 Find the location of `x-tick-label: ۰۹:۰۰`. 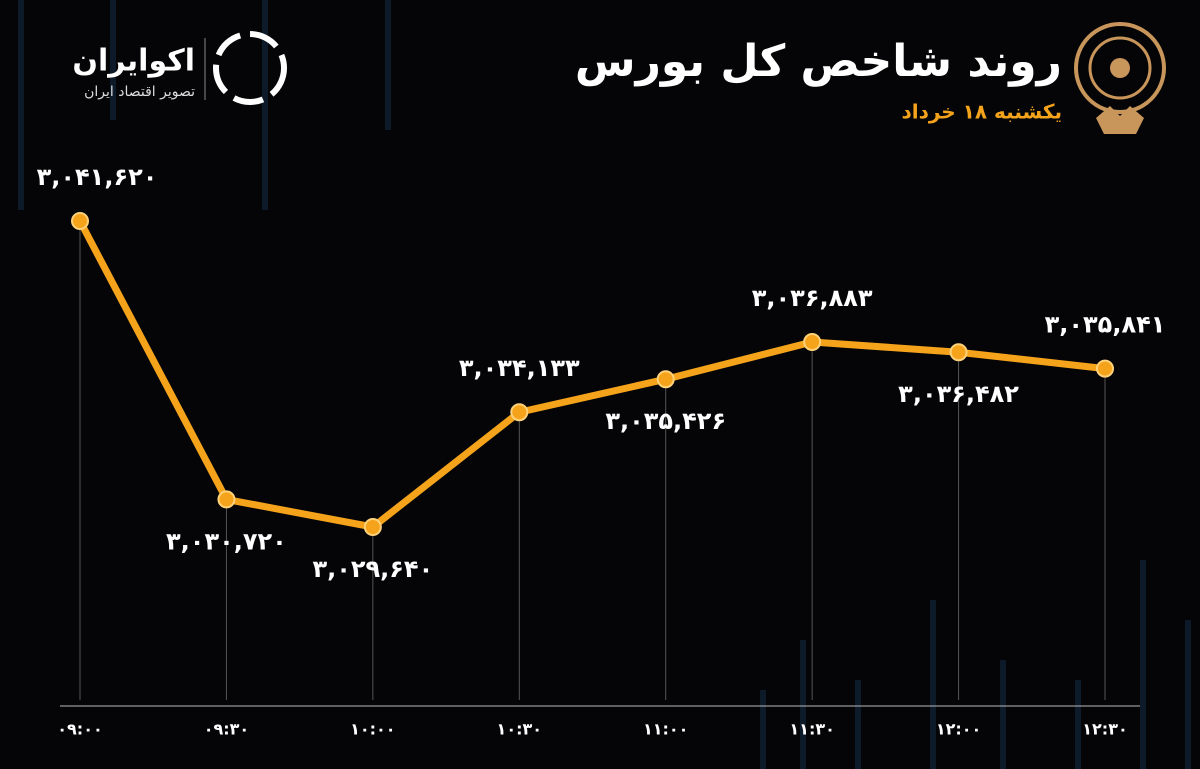

x-tick-label: ۰۹:۰۰ is located at coordinates (79, 729).